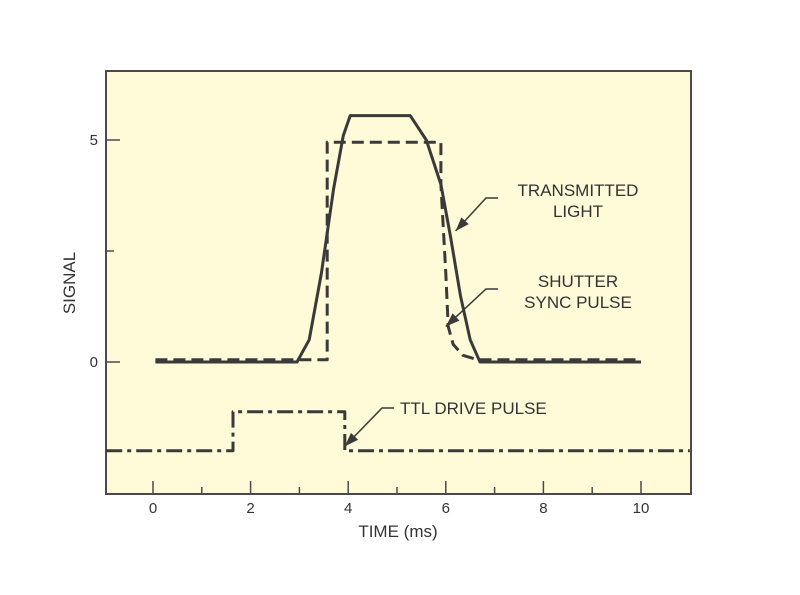  What do you see at coordinates (578, 302) in the screenshot?
I see `annotation-text: SYNC PULSE` at bounding box center [578, 302].